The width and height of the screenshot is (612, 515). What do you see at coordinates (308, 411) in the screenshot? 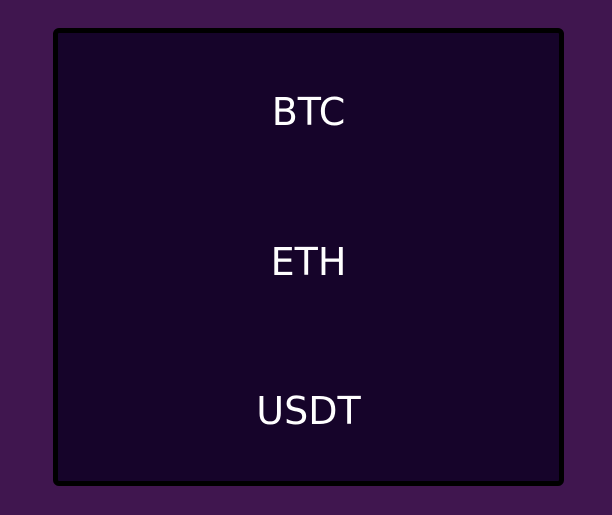
I see `currency-option-usdt: USDT` at bounding box center [308, 411].